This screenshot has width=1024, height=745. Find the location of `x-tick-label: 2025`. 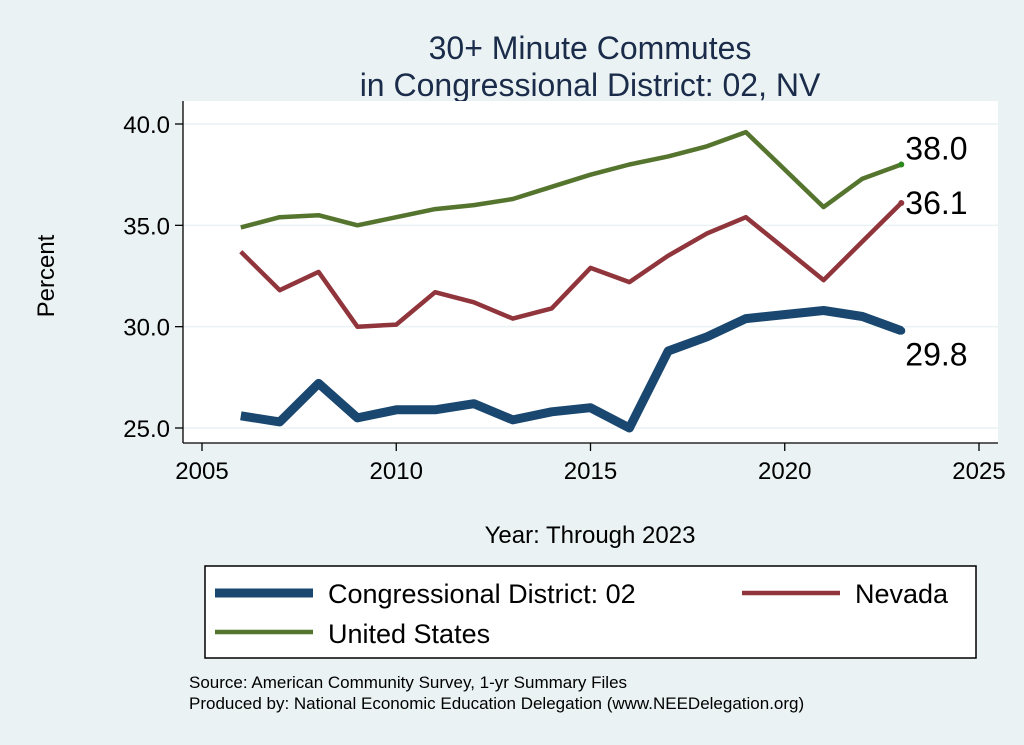

x-tick-label: 2025 is located at coordinates (978, 471).